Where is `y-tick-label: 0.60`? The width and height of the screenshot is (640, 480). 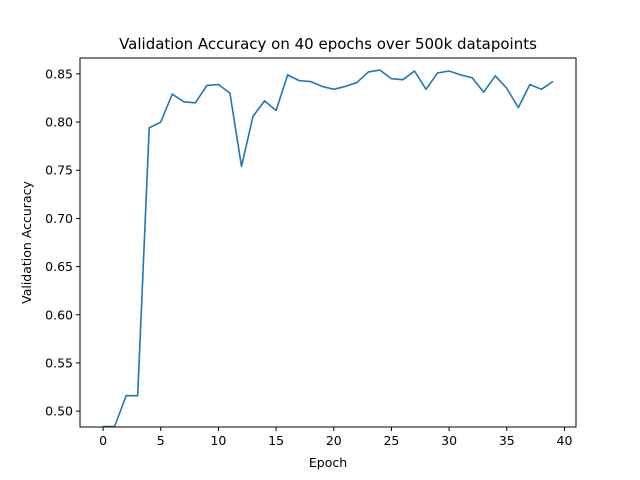 y-tick-label: 0.60 is located at coordinates (59, 314).